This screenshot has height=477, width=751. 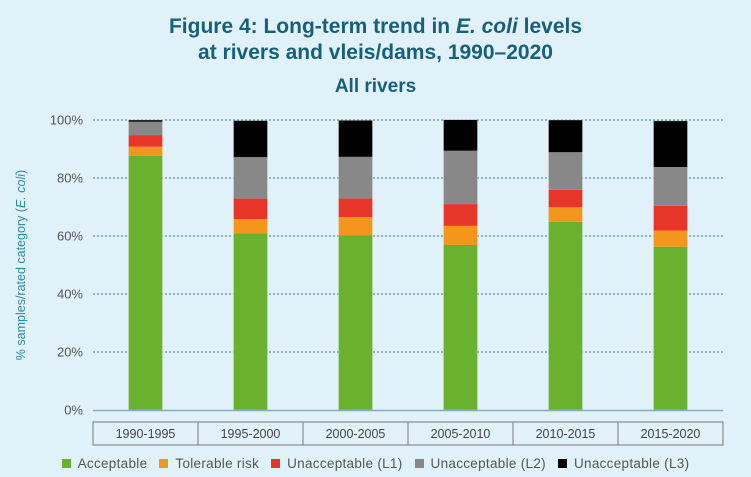 I want to click on title-text-species: E. coli, so click(x=486, y=26).